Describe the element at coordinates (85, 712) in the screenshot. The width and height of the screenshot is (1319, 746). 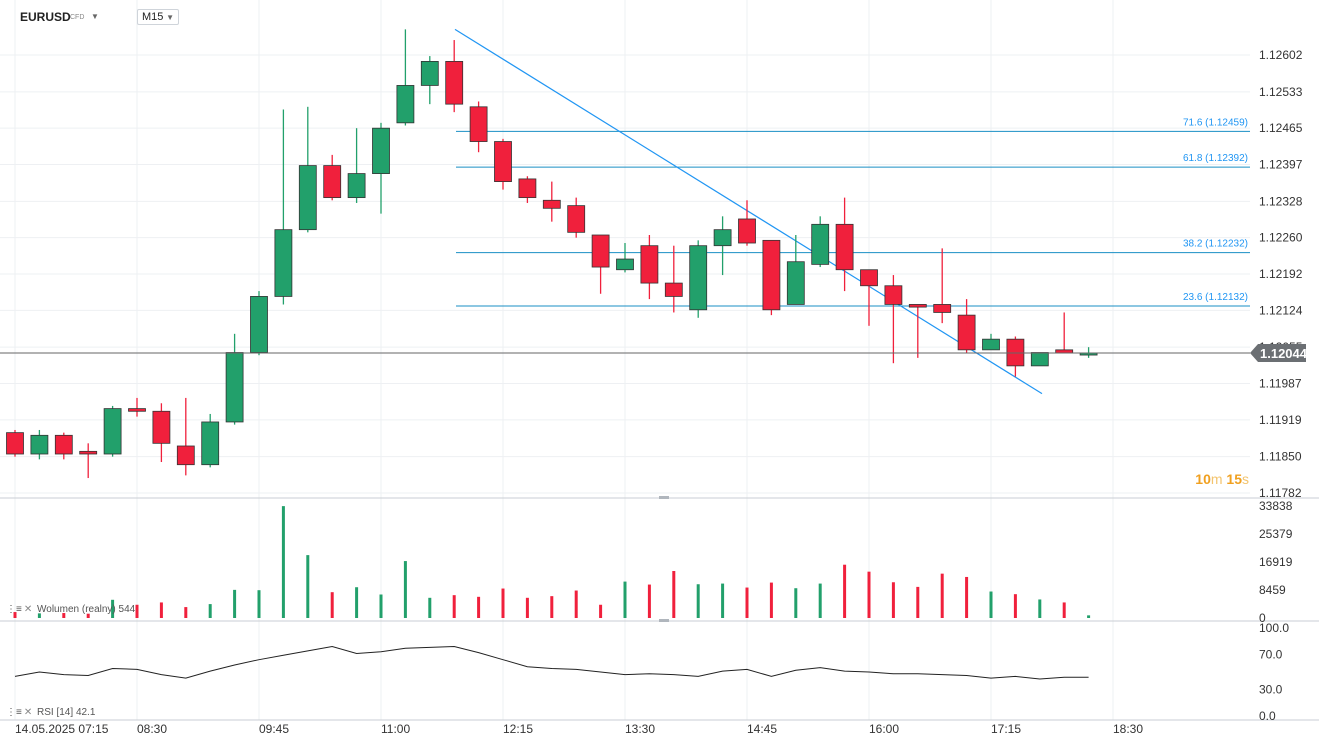
I see `rsi-current: 42.1` at that location.